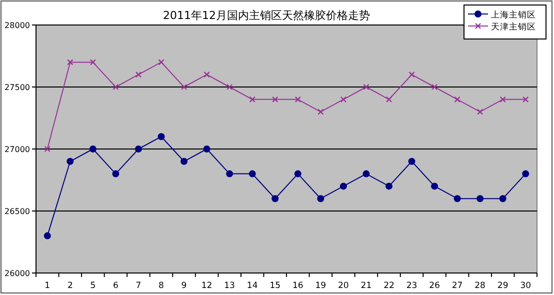 This screenshot has height=295, width=554. What do you see at coordinates (17, 211) in the screenshot?
I see `y-tick-label: 26500` at bounding box center [17, 211].